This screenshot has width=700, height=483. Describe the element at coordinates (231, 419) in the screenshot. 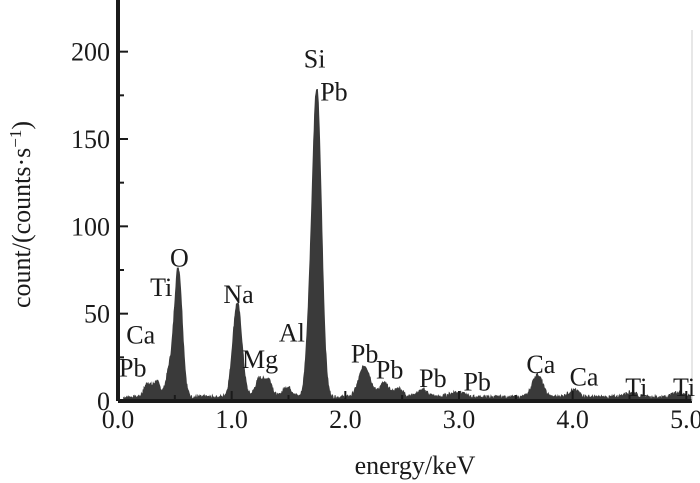

I see `x-tick-label: 1.0` at that location.